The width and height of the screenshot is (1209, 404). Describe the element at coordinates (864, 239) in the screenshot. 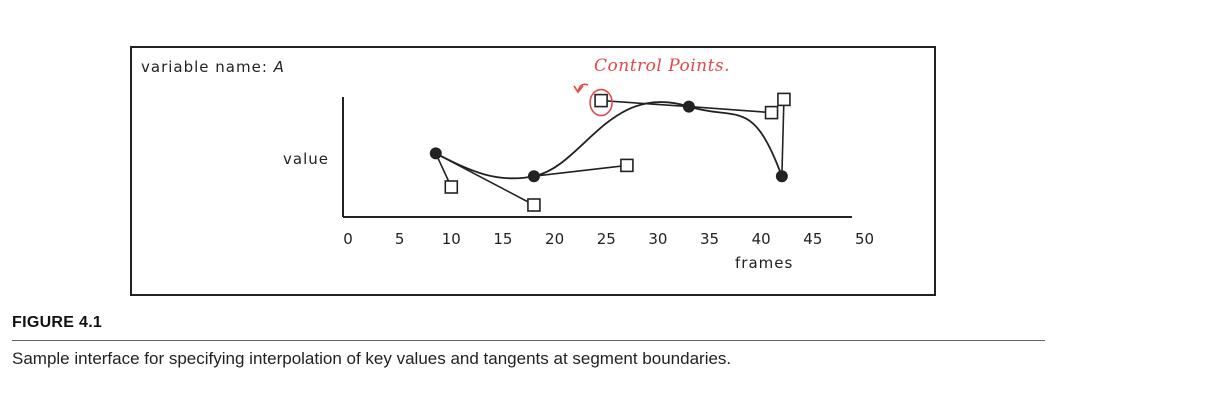

I see `x-tick-label: 50` at that location.